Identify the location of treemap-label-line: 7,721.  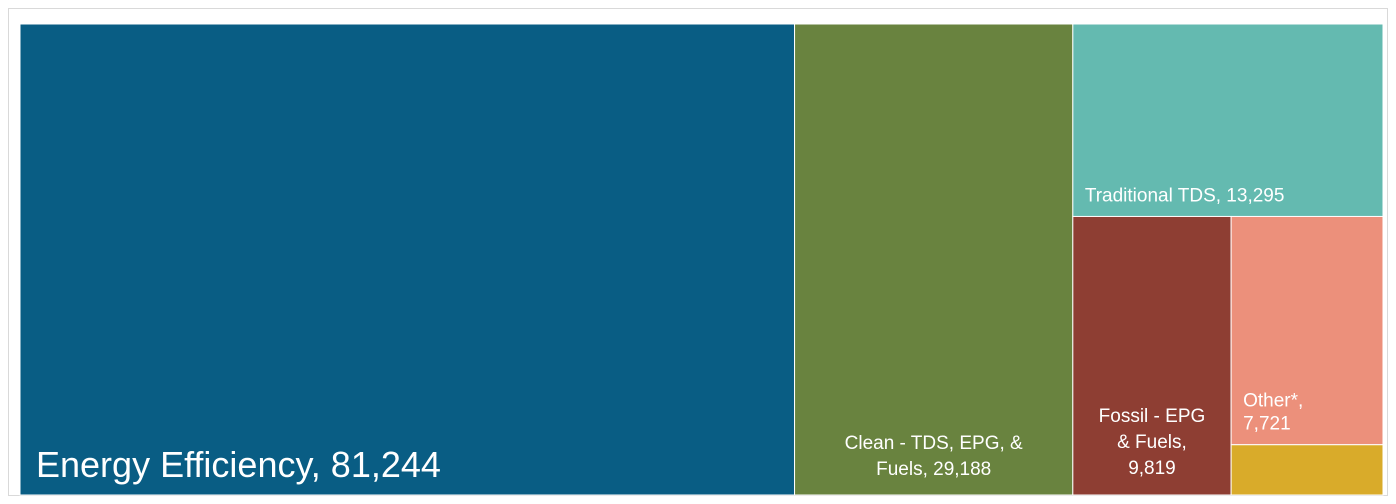
(1267, 423).